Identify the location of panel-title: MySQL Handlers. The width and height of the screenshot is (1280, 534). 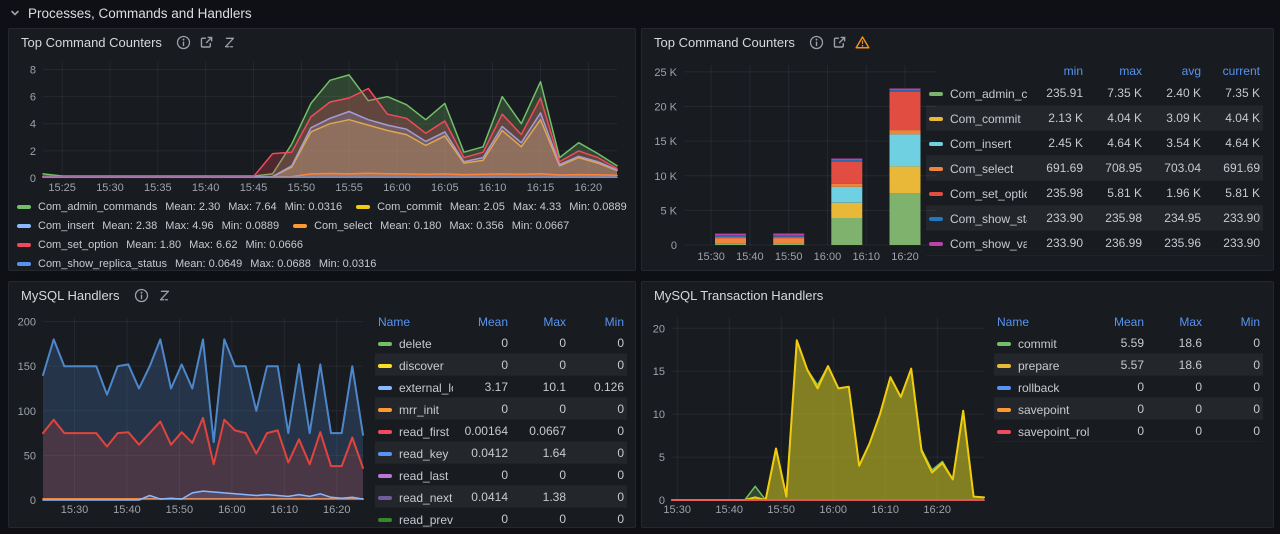
(70, 295).